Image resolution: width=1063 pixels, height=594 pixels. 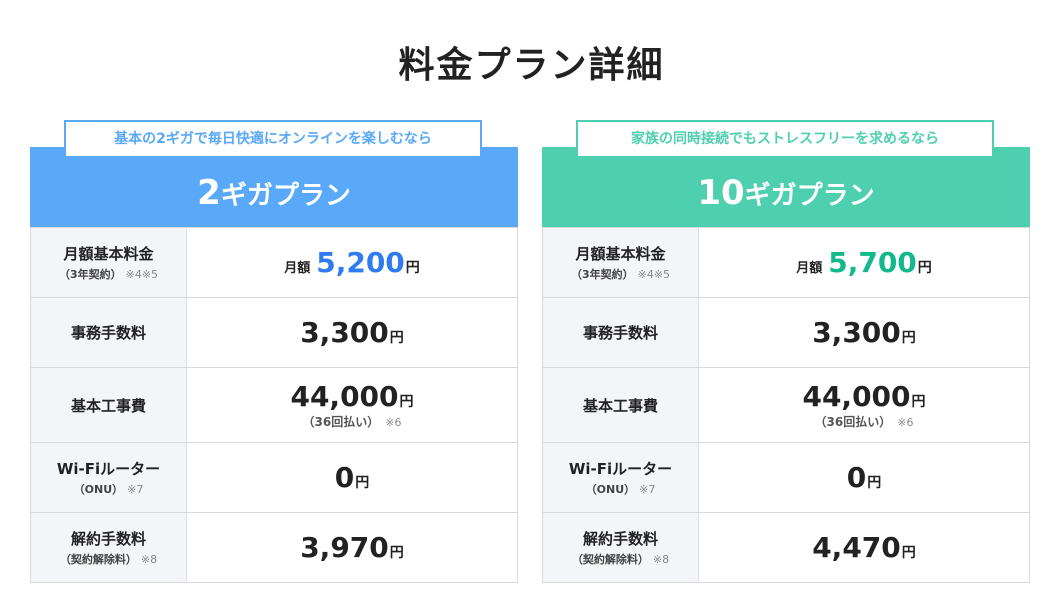 I want to click on row-value: 4,470円, so click(x=864, y=547).